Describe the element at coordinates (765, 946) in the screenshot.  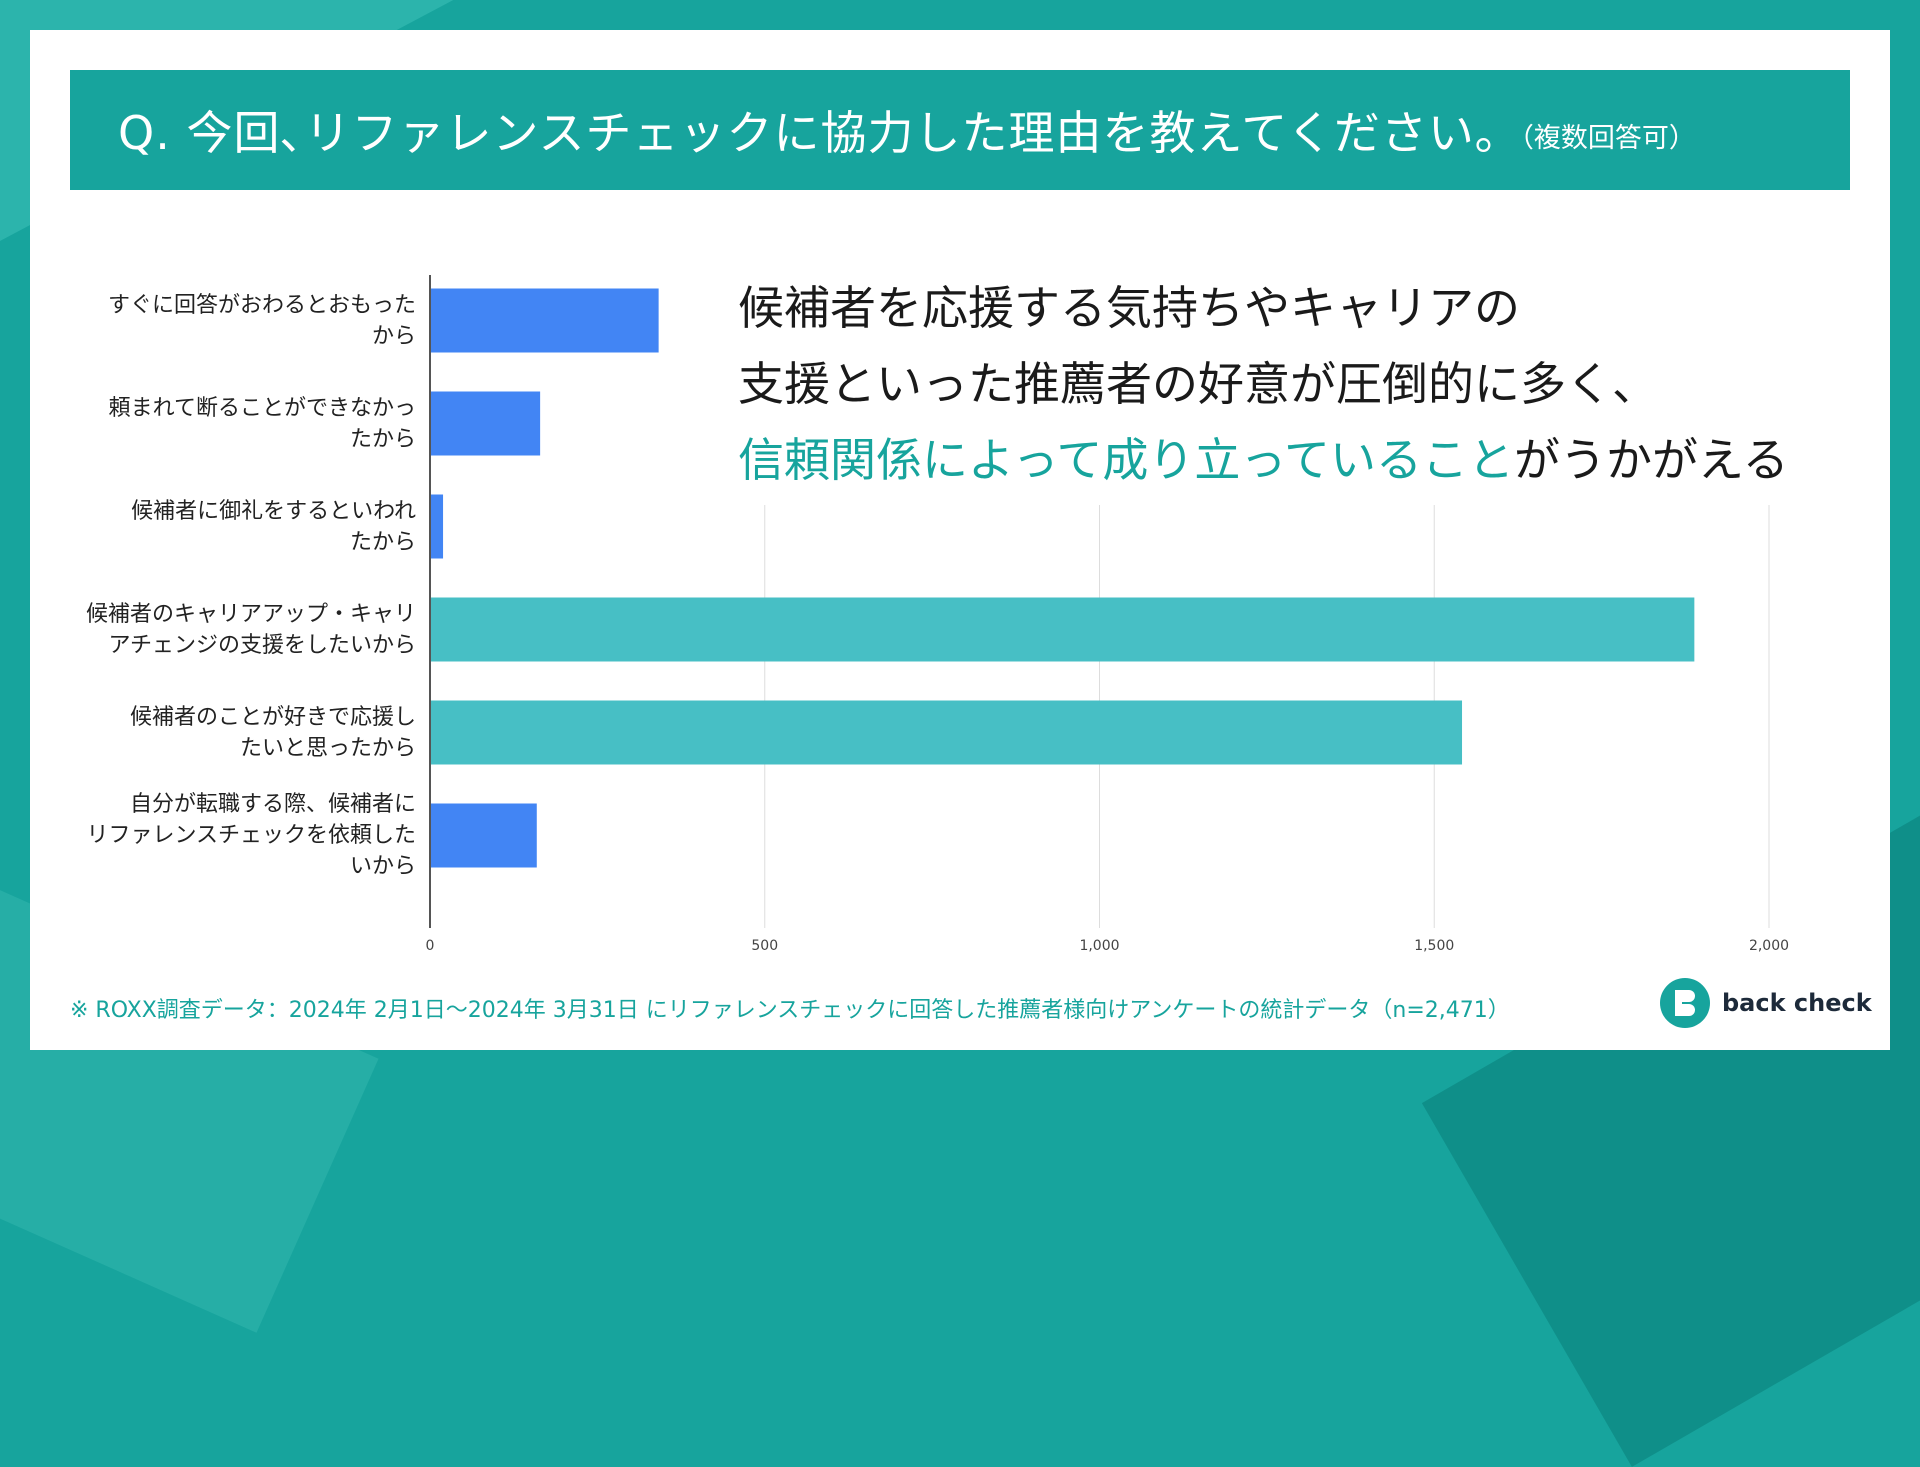
I see `x-tick-label: 500` at that location.